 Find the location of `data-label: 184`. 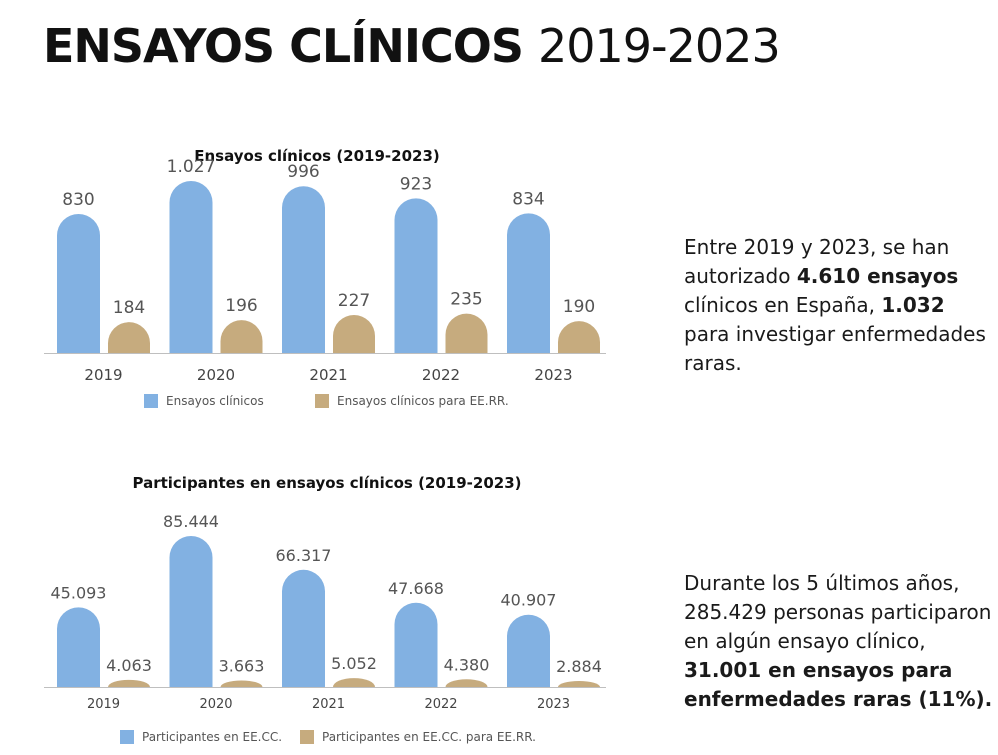

data-label: 184 is located at coordinates (129, 308).